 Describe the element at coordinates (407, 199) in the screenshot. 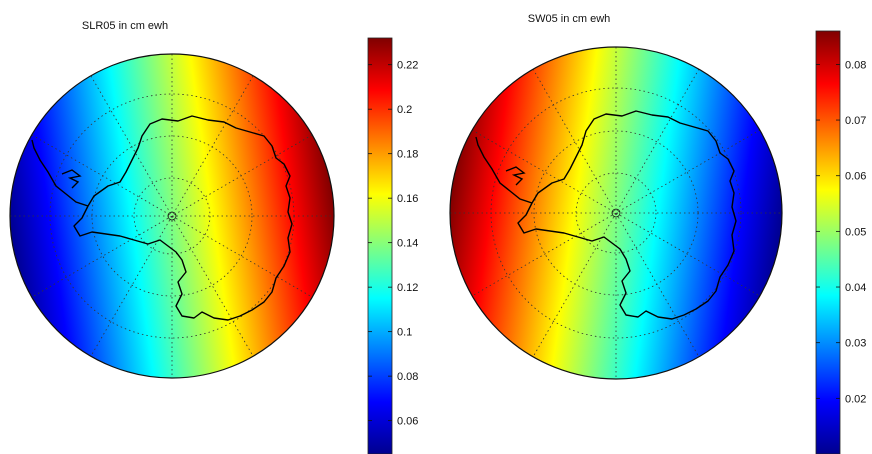

I see `colorbar-tick-label: 0.16` at that location.